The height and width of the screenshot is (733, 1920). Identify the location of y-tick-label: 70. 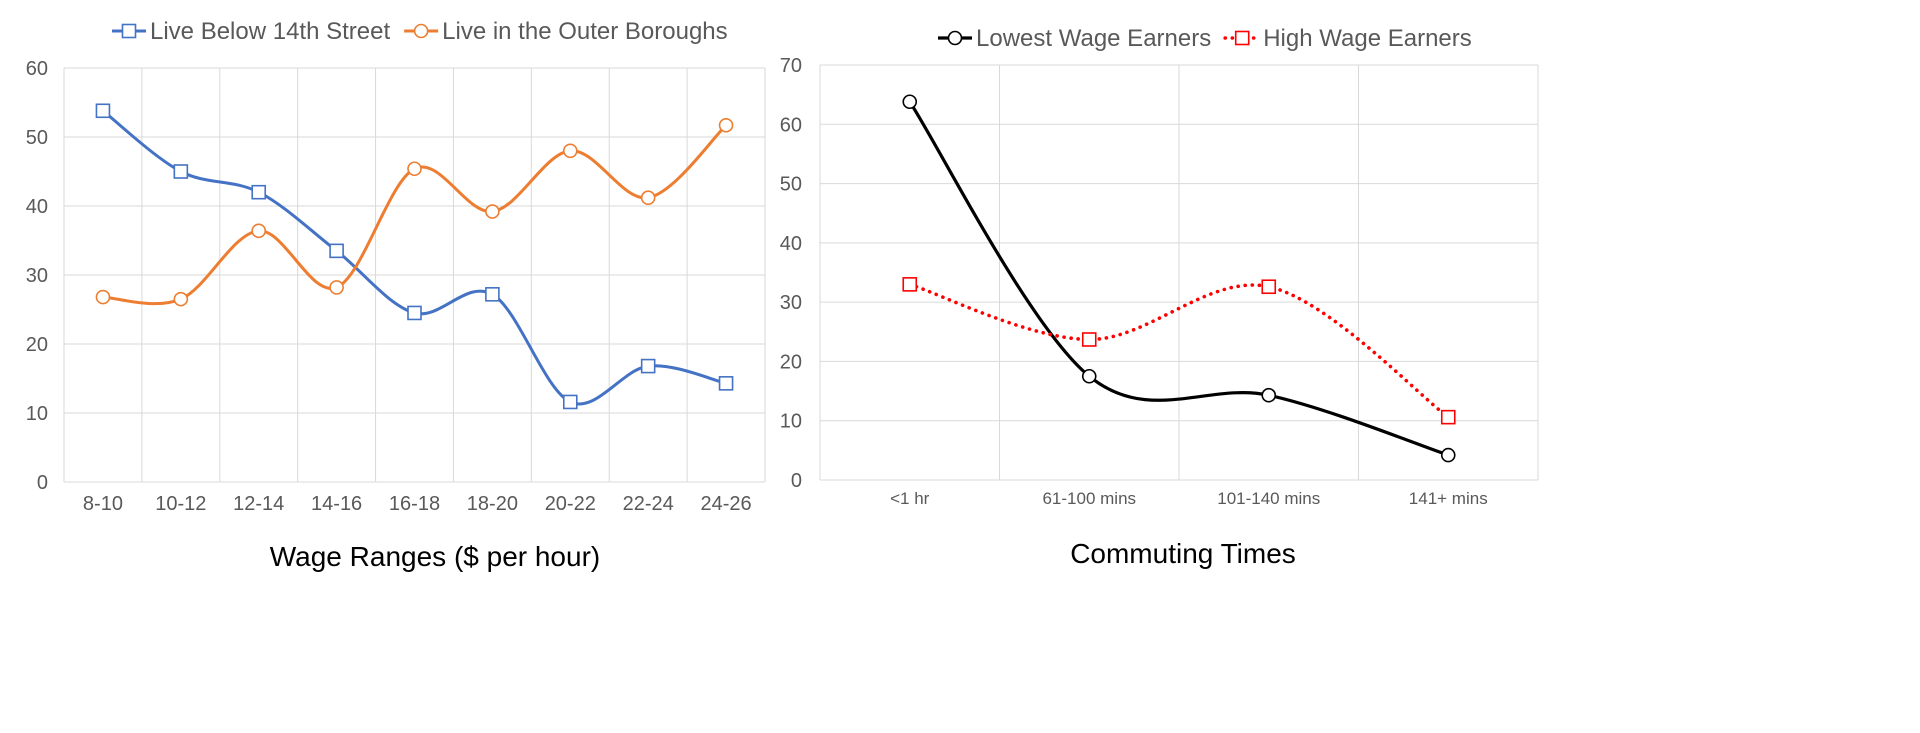
(791, 66).